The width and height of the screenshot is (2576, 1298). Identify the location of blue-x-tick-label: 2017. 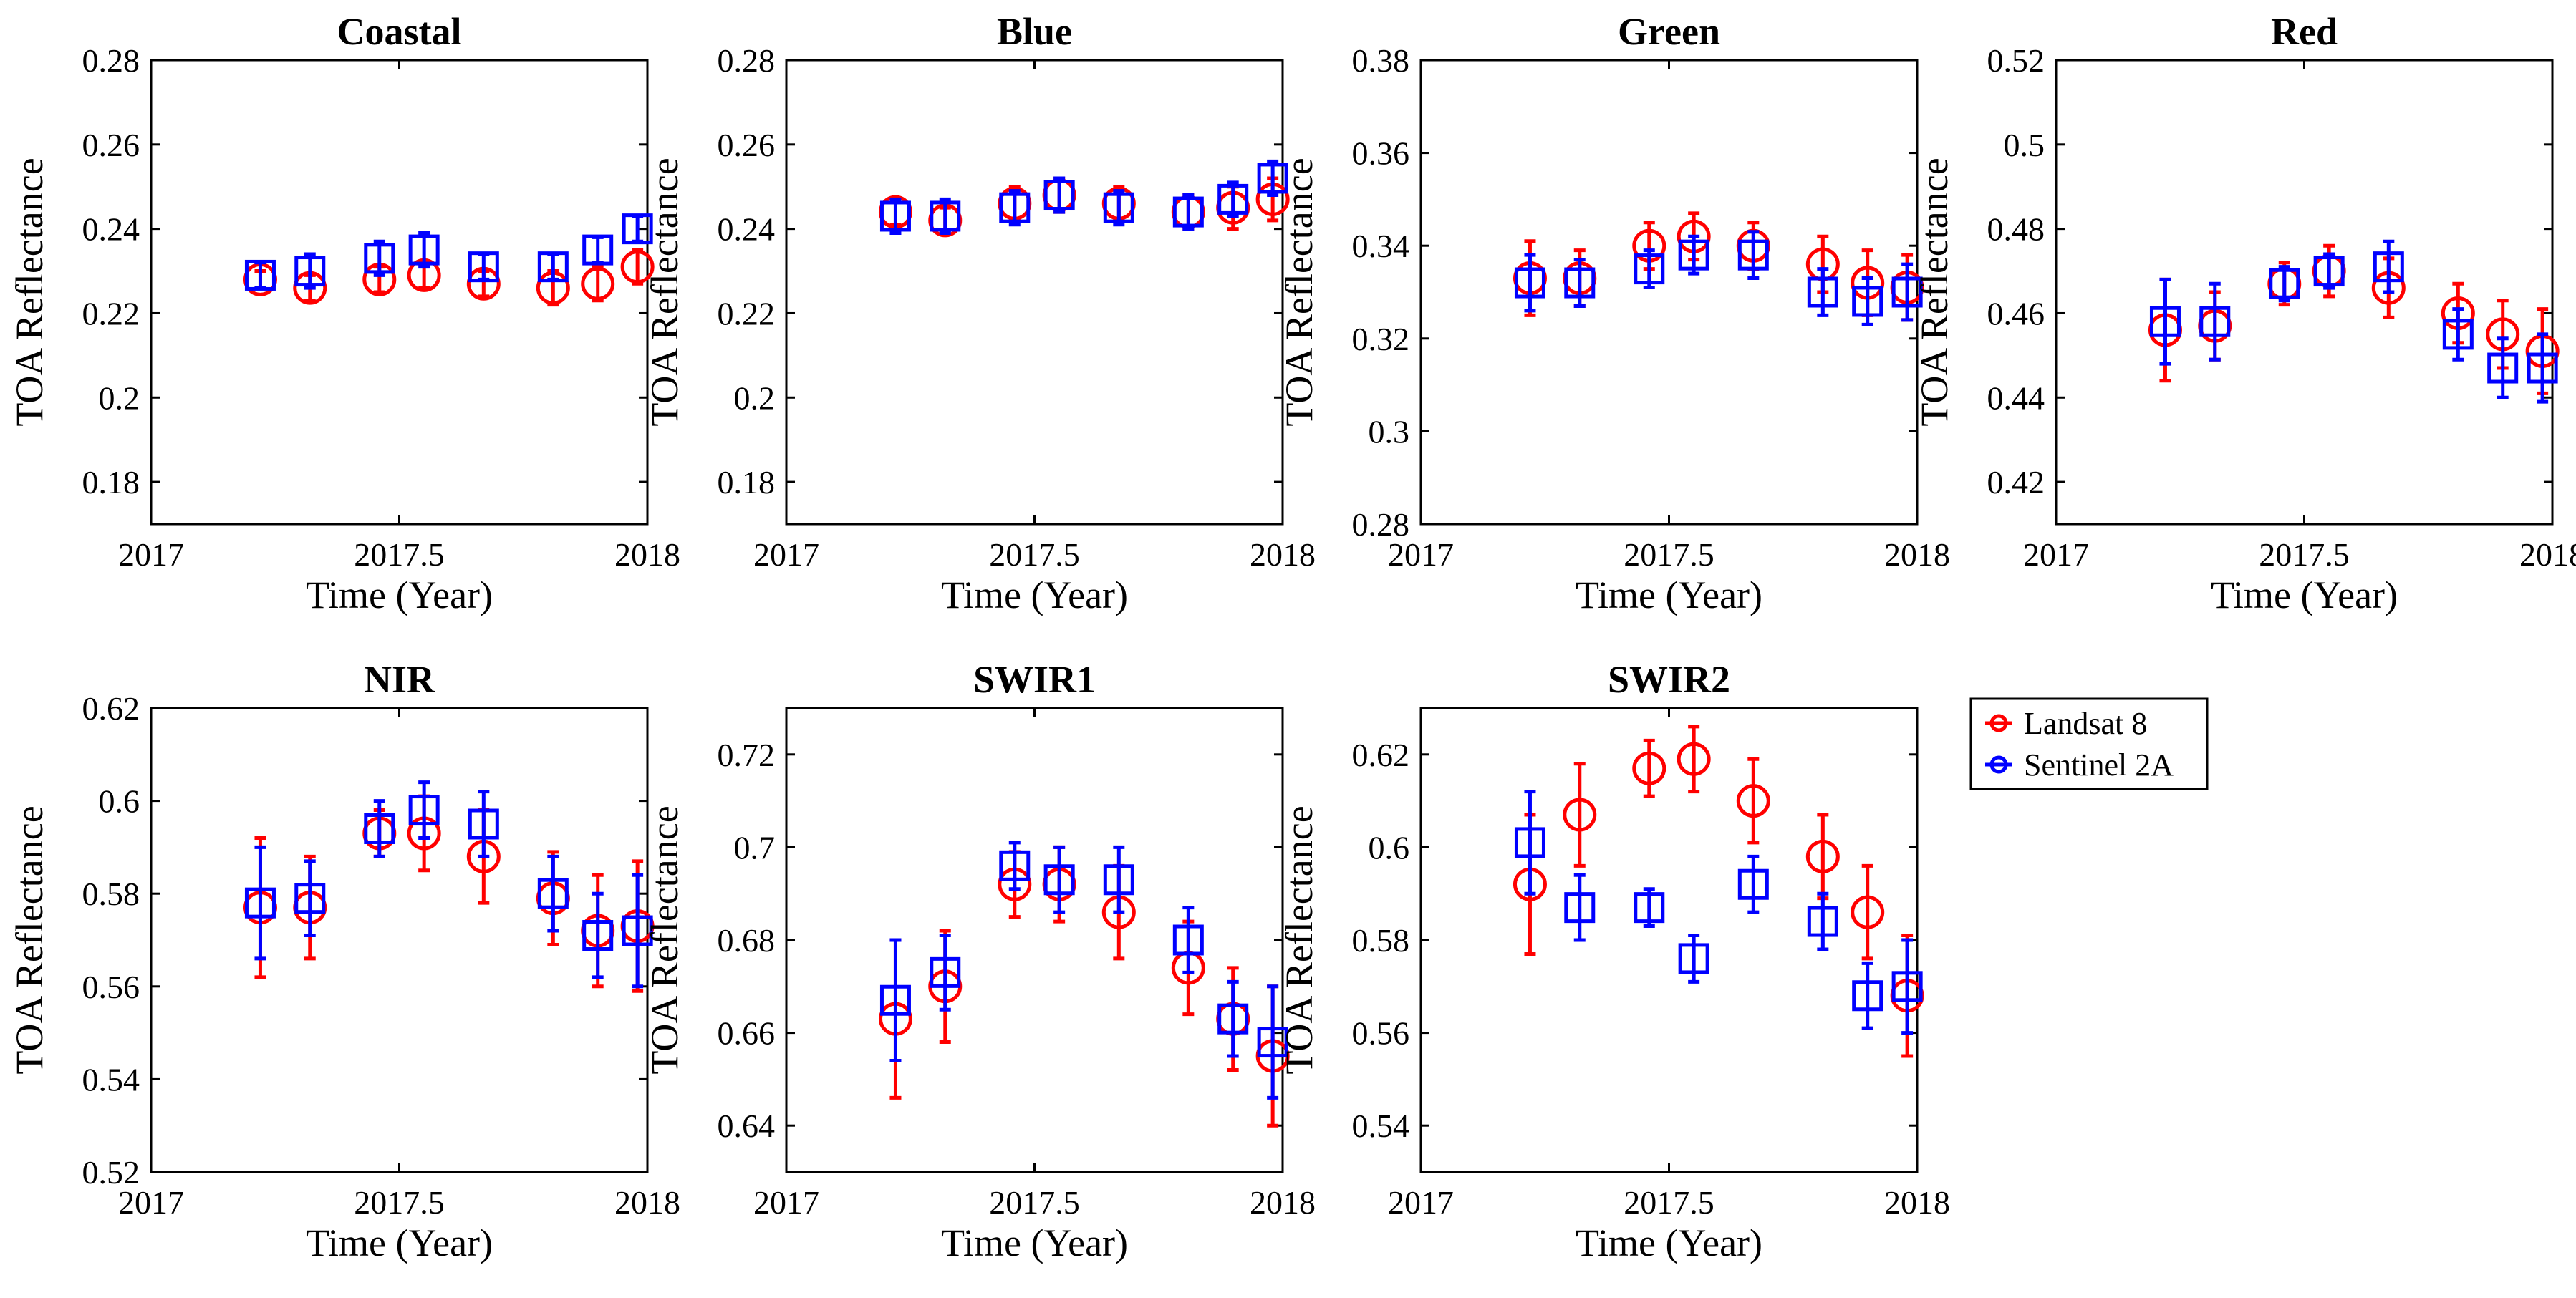
(786, 554).